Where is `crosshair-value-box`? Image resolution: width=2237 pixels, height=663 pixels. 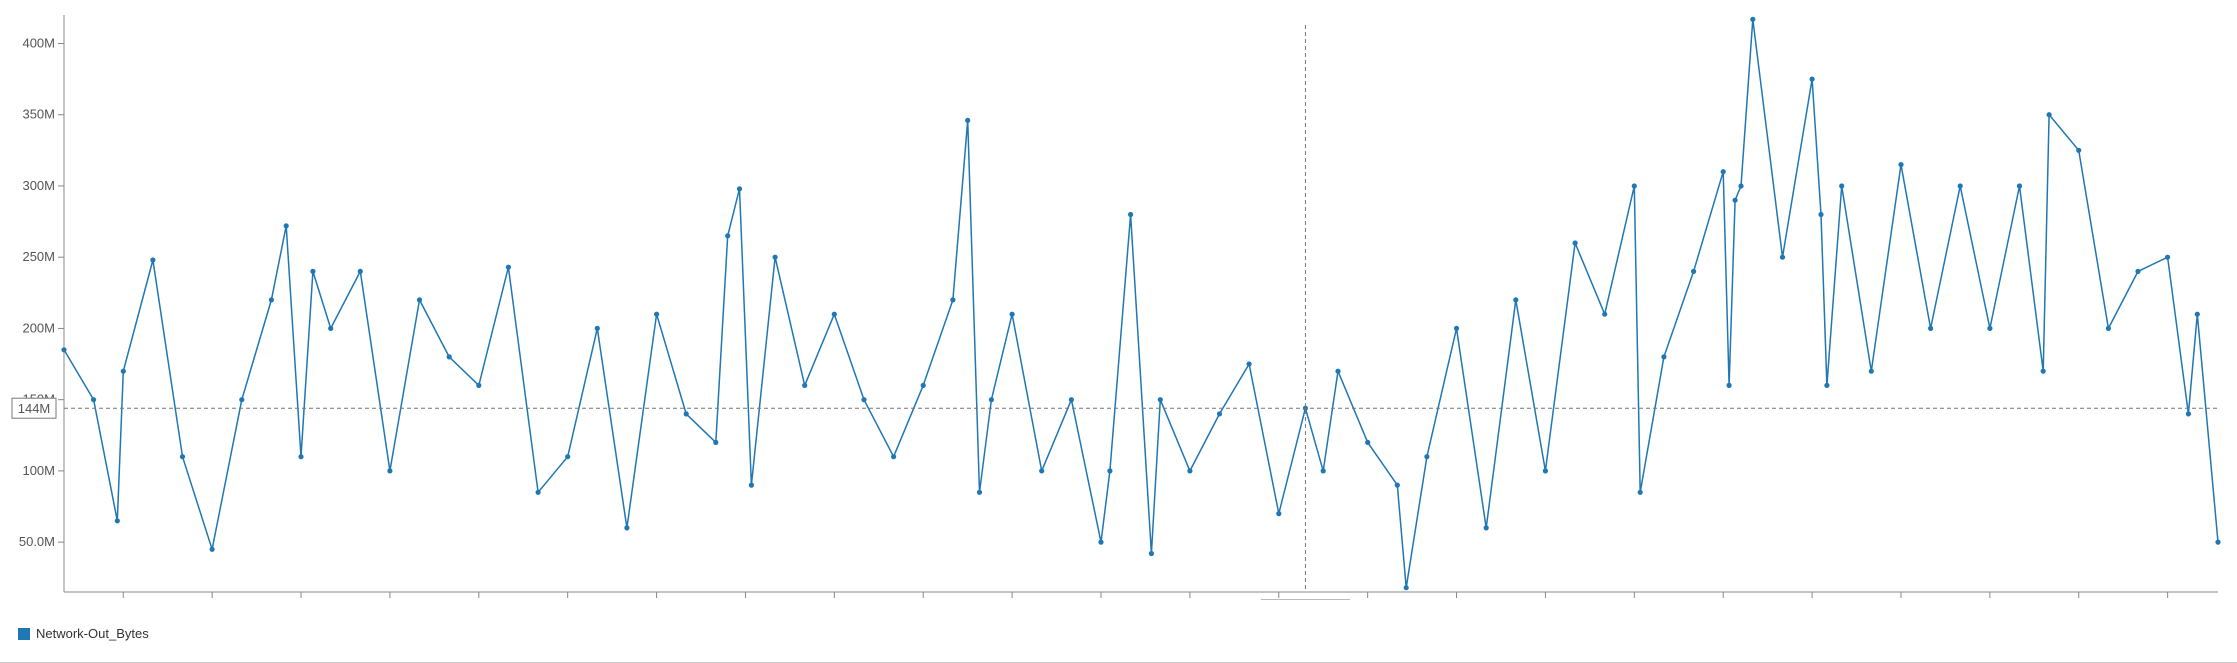 crosshair-value-box is located at coordinates (34, 408).